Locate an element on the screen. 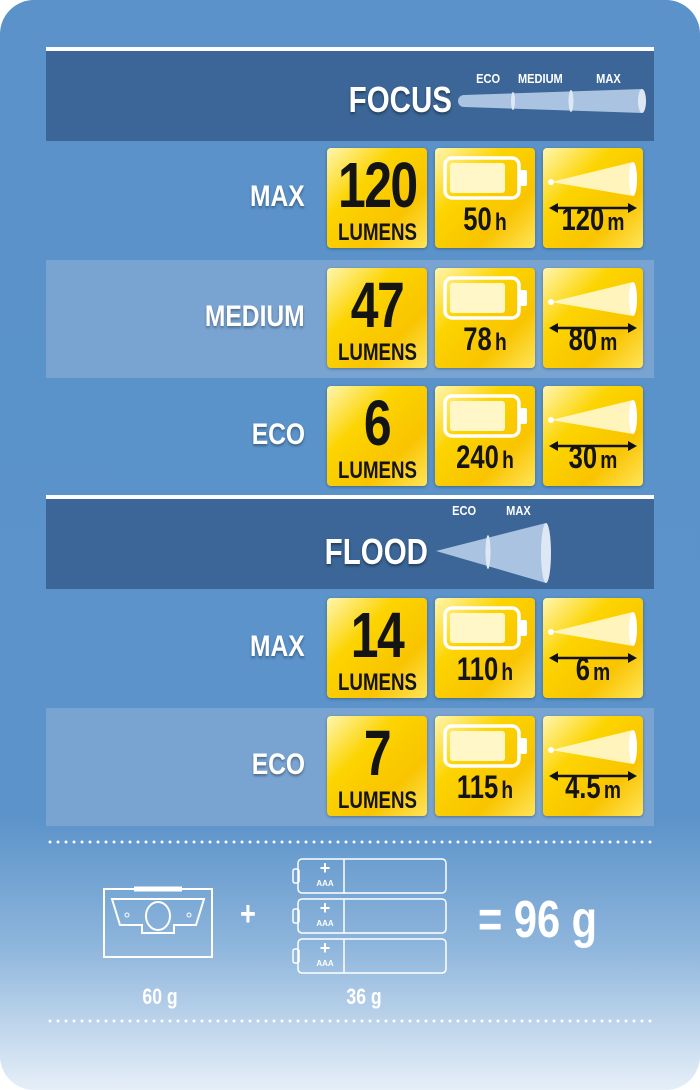 This screenshot has height=1090, width=700. runtime-number: 240 is located at coordinates (477, 457).